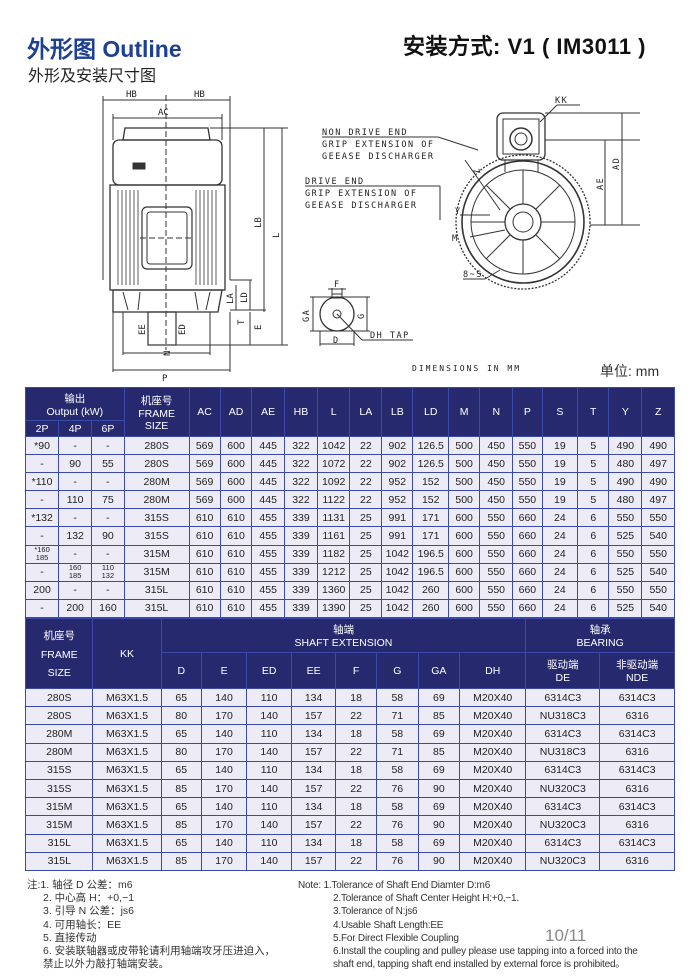 The height and width of the screenshot is (977, 691). I want to click on table-cell: 71, so click(397, 752).